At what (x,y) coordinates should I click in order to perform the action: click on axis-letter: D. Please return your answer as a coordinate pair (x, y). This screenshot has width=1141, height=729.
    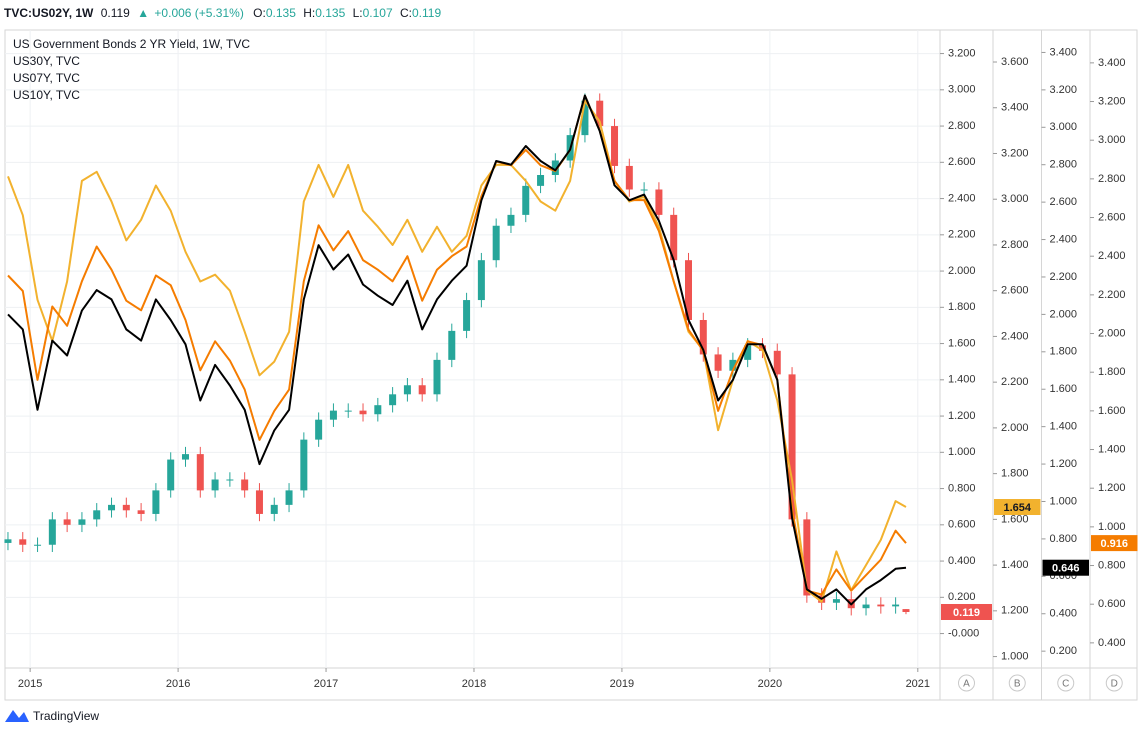
    Looking at the image, I should click on (1114, 684).